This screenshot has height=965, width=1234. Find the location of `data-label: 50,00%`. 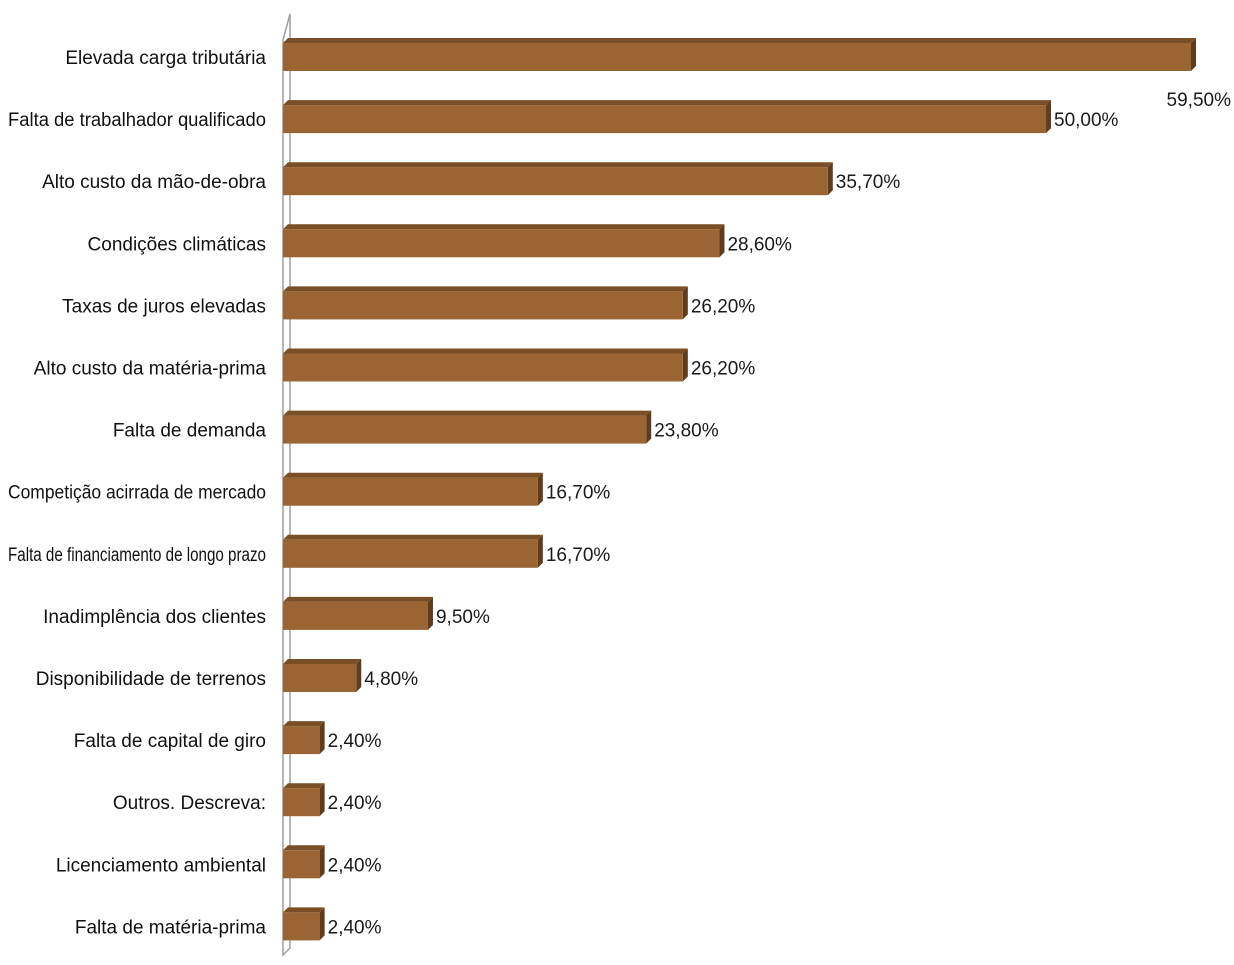

data-label: 50,00% is located at coordinates (1086, 120).